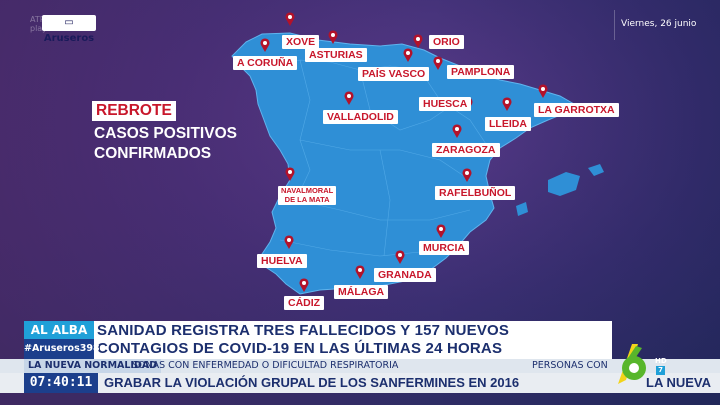  I want to click on subtitle-line-1: CASOS POSITIVOS, so click(165, 133).